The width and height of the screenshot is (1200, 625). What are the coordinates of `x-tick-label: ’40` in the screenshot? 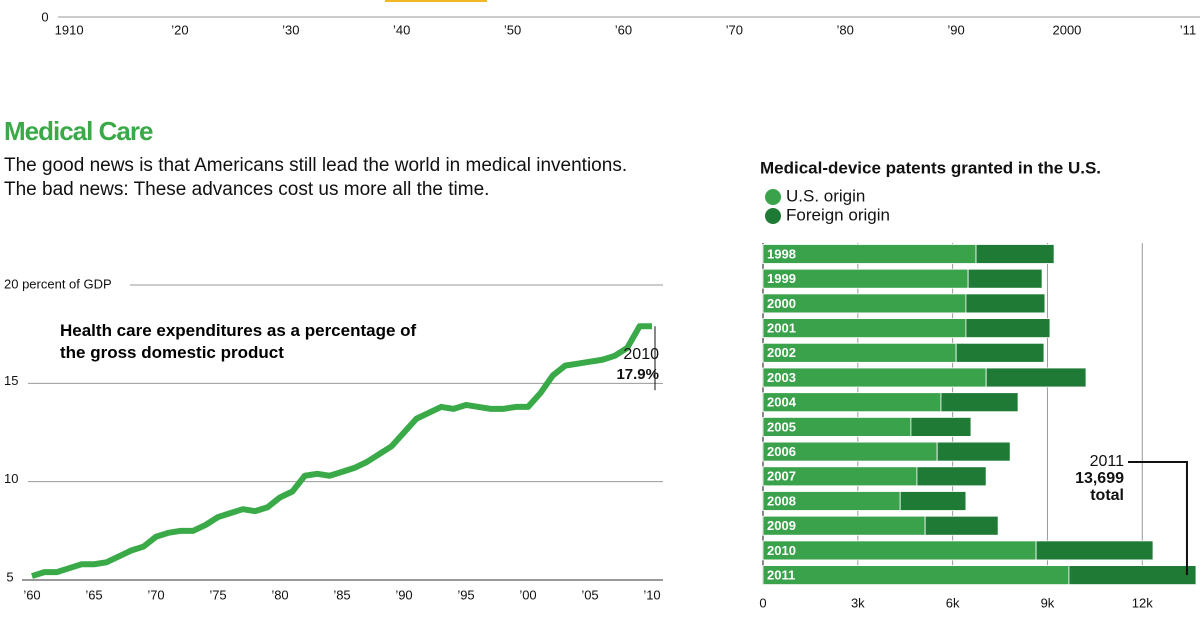 It's located at (401, 29).